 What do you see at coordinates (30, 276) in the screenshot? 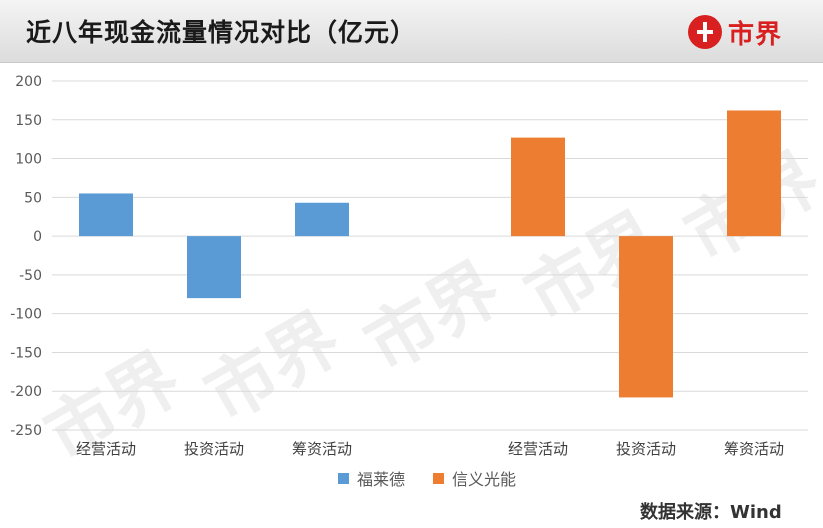
I see `y-tick-label: -50` at bounding box center [30, 276].